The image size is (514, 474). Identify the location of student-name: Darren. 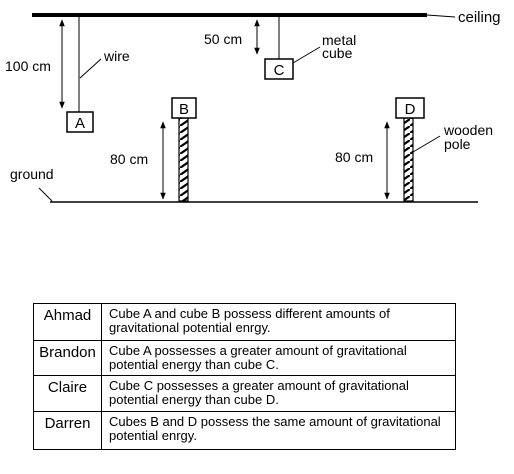
(67, 430).